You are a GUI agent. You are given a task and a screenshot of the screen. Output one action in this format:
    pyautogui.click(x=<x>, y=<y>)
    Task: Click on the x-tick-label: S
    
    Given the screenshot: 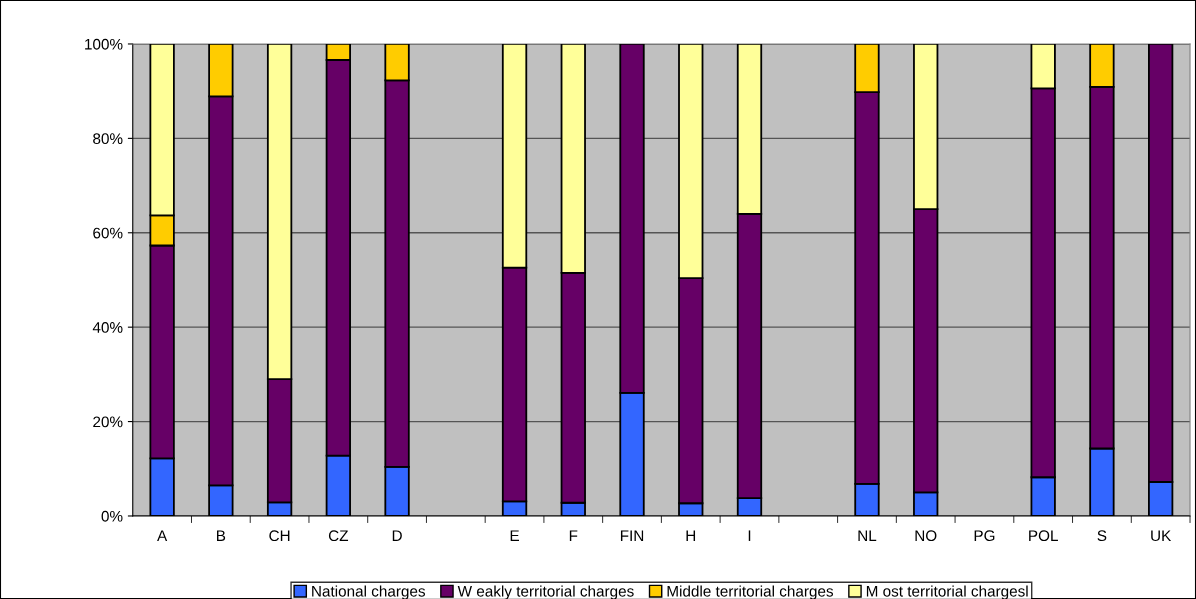 What is the action you would take?
    pyautogui.click(x=1102, y=536)
    